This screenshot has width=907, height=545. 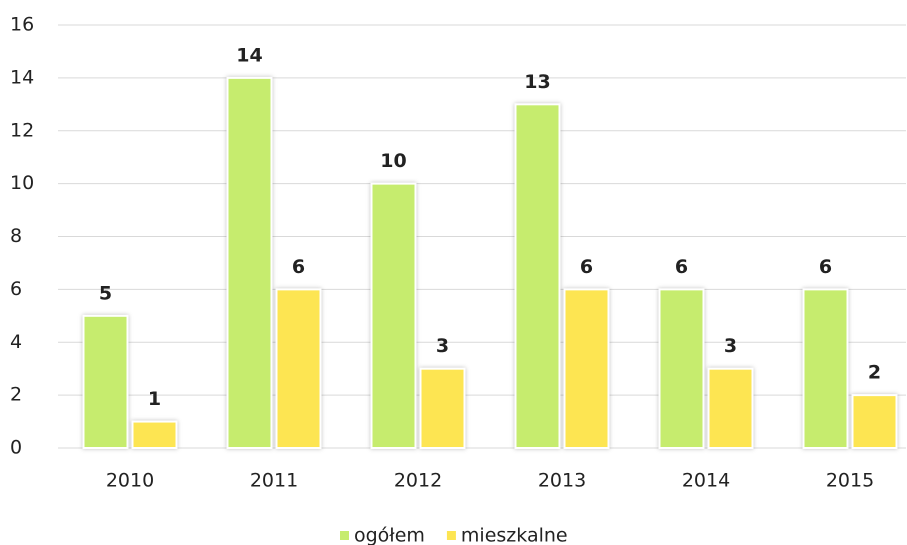 I want to click on x-tick-label: 2015, so click(x=850, y=481).